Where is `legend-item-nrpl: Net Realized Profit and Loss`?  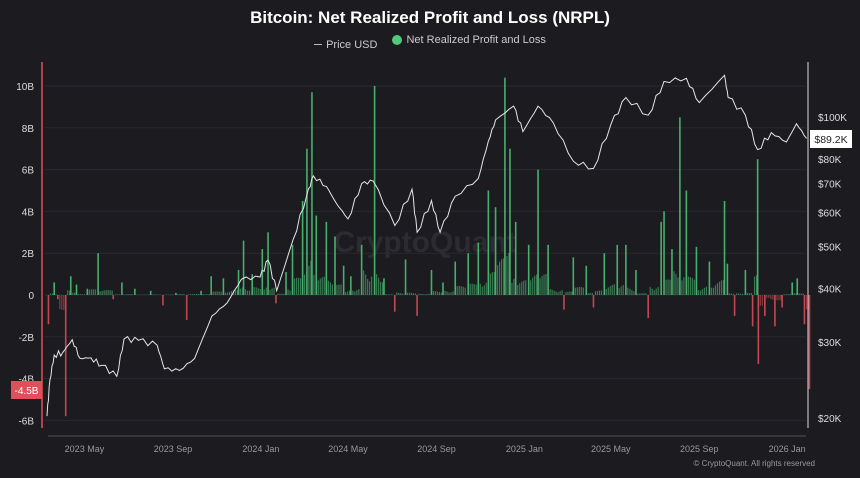
legend-item-nrpl: Net Realized Profit and Loss is located at coordinates (469, 40).